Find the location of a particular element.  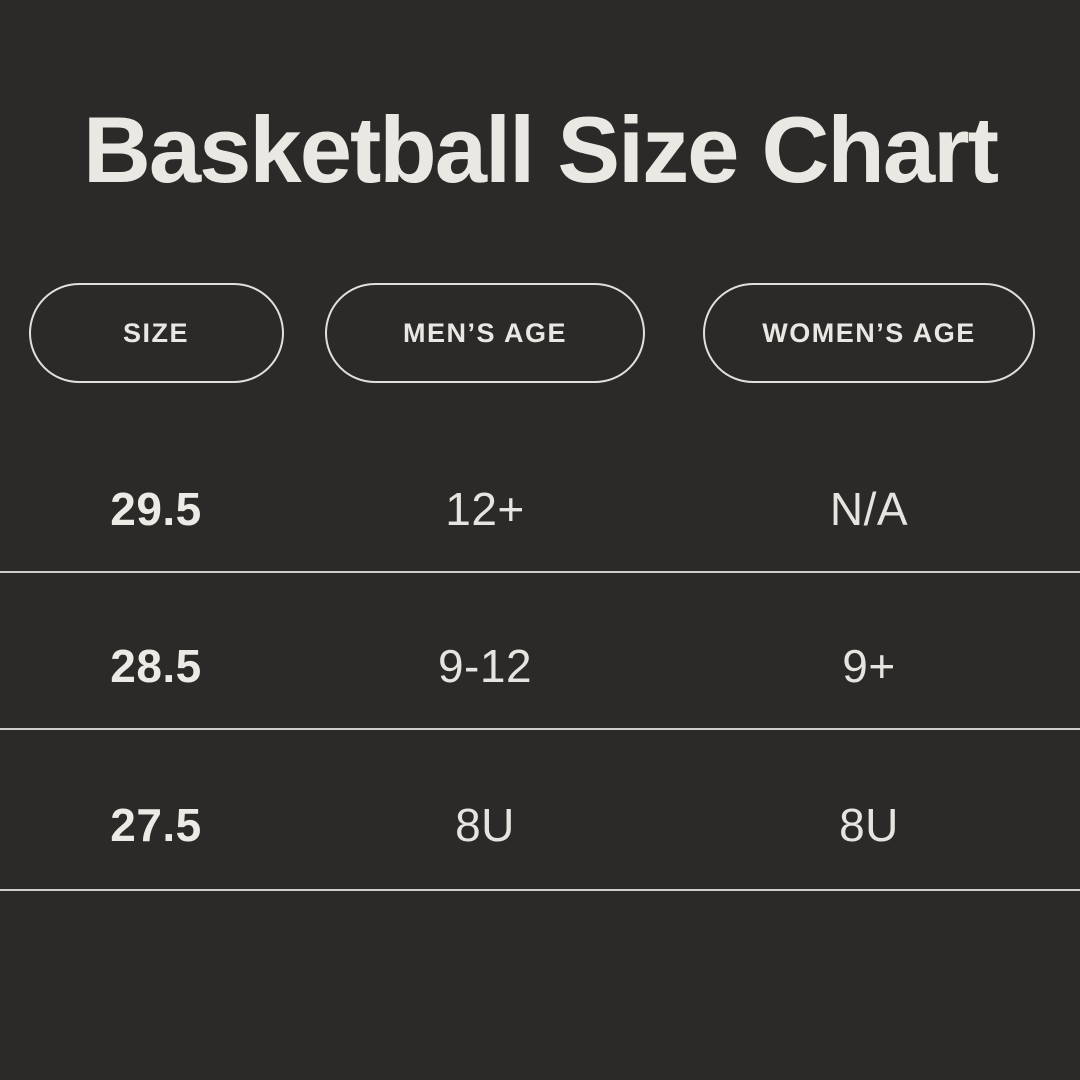

header-cell-size: SIZE is located at coordinates (156, 333).